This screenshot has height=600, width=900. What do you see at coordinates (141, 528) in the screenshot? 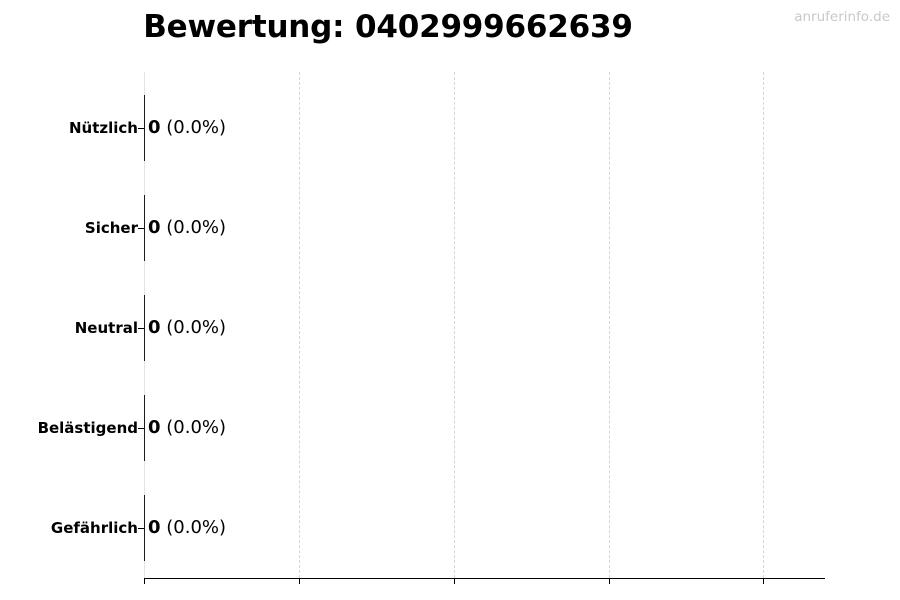
I see `y-tick-gefaehrlich` at bounding box center [141, 528].